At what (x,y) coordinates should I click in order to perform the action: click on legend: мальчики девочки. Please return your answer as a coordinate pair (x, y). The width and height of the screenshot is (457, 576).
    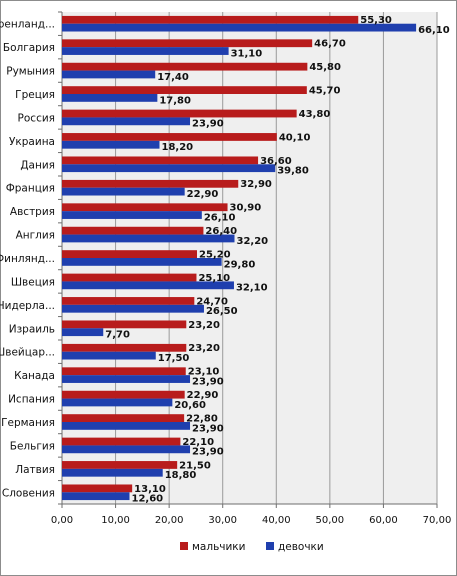
    Looking at the image, I should click on (252, 547).